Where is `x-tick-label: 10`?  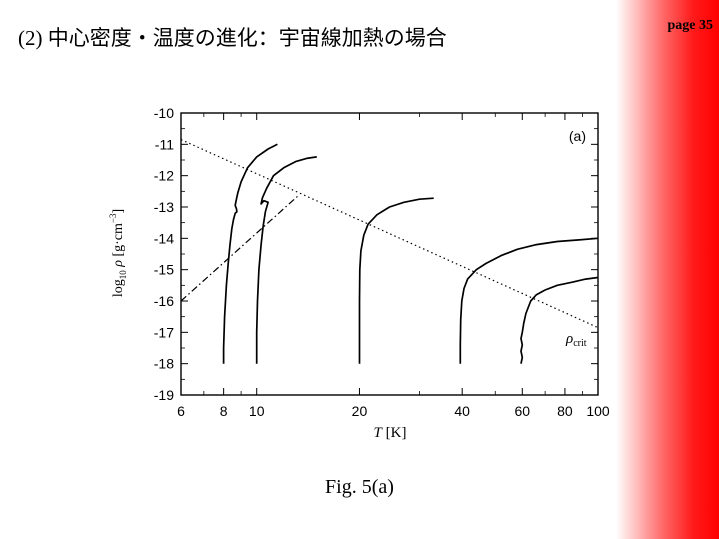
x-tick-label: 10 is located at coordinates (257, 411).